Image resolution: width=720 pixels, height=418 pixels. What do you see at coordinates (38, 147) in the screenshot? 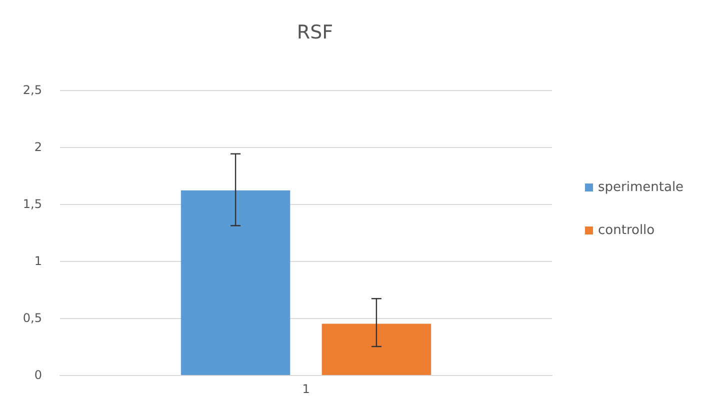
I see `y-tick-label: 2` at bounding box center [38, 147].